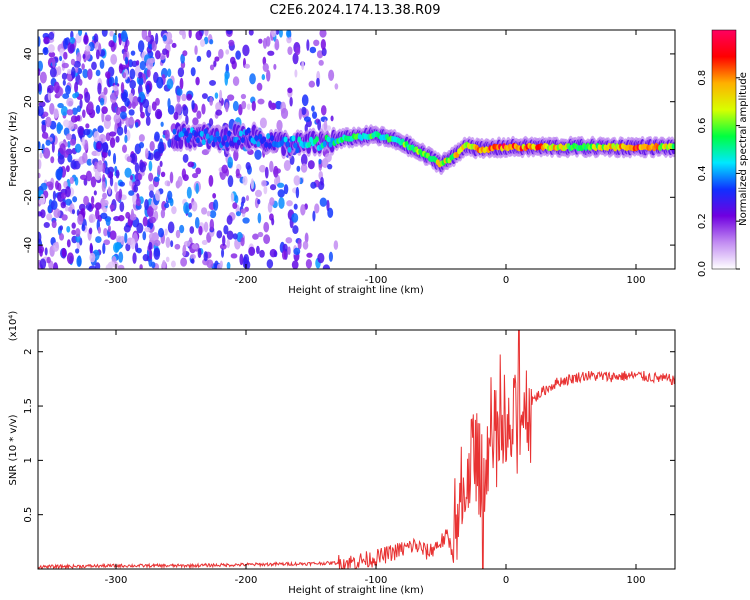  I want to click on figure-title: C2E6.2024.174.13.38.R09, so click(354, 10).